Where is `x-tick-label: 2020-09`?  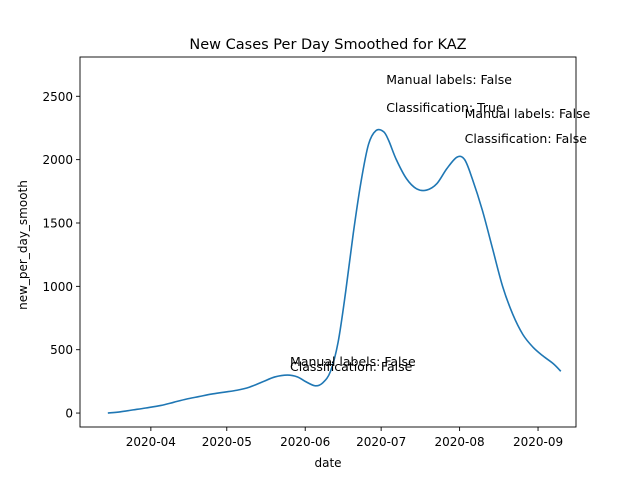
x-tick-label: 2020-09 is located at coordinates (538, 442).